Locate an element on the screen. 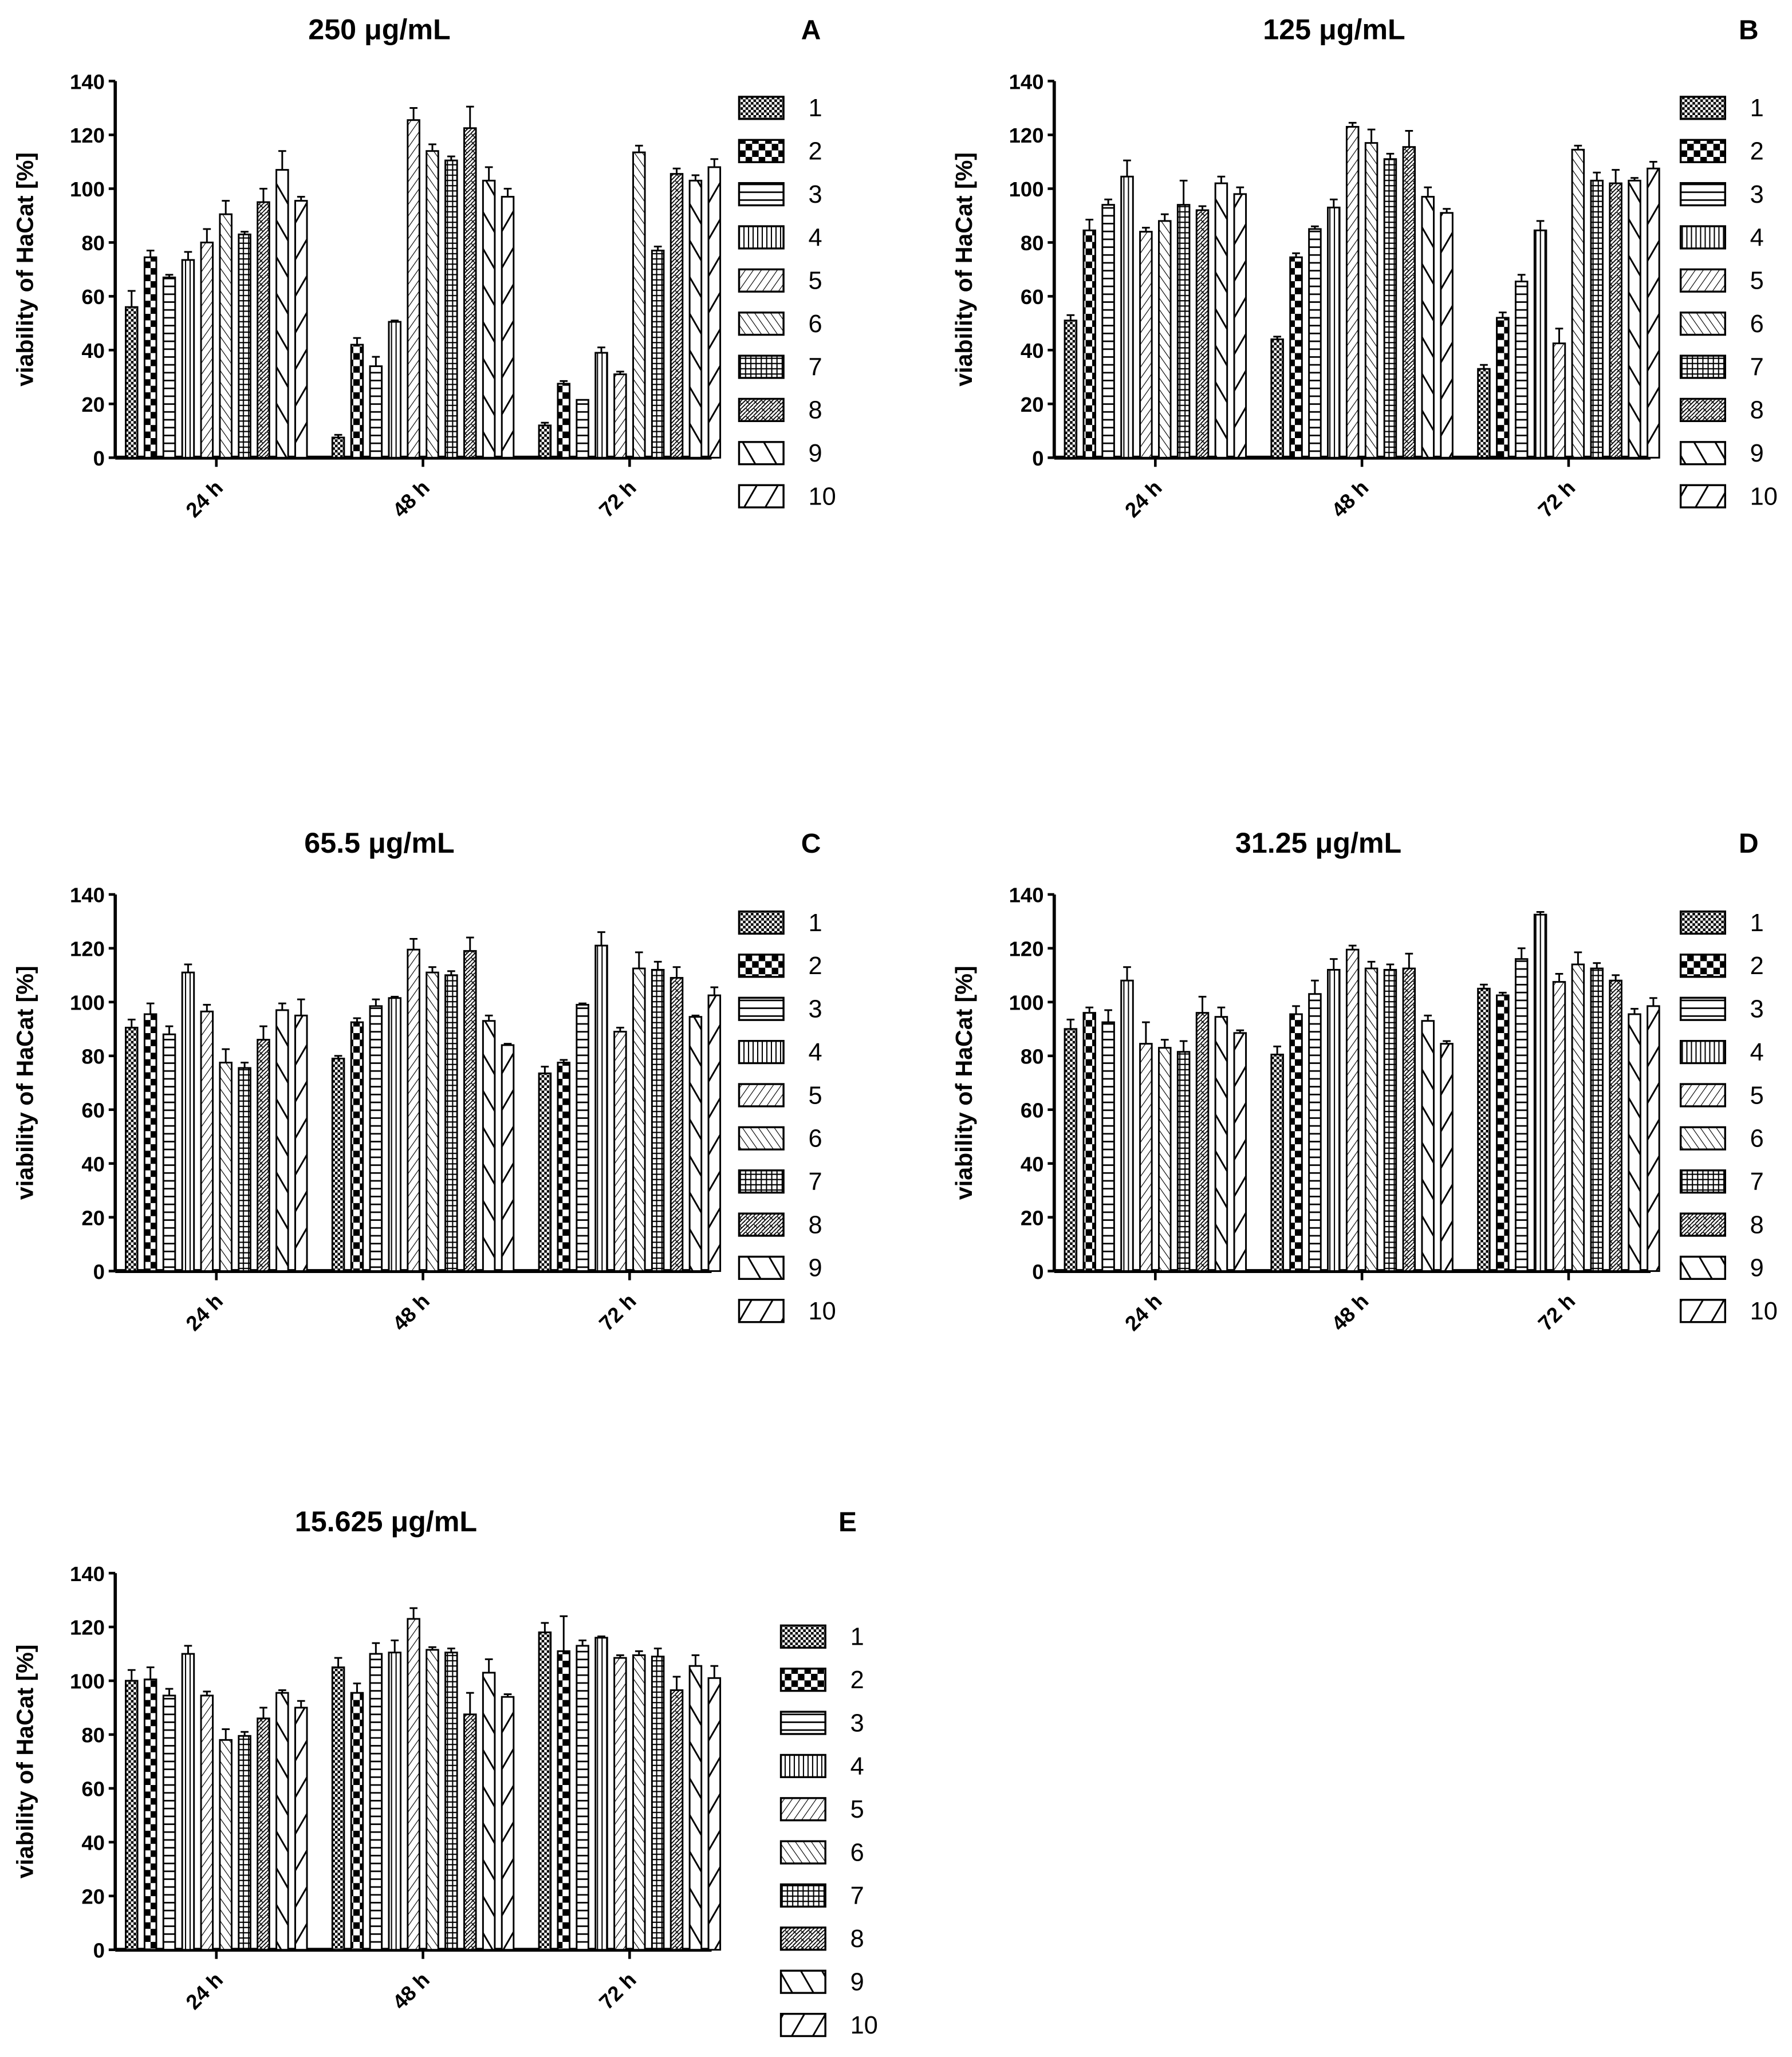 The image size is (1792, 2057). legend-label: 6 is located at coordinates (815, 324).